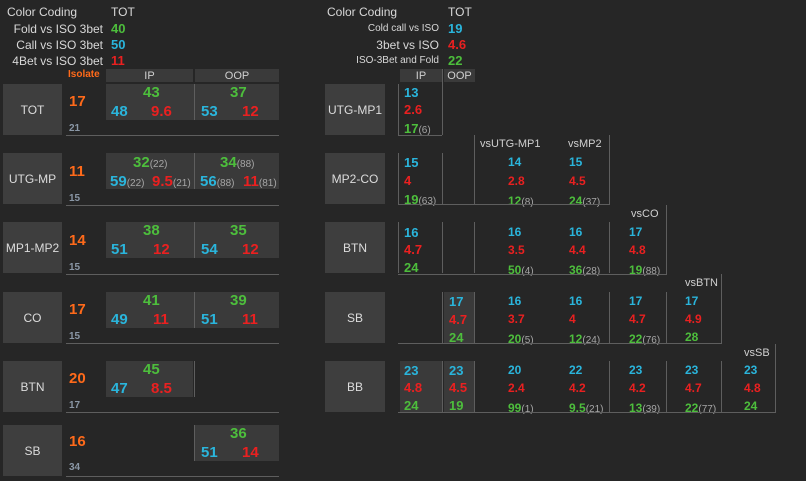 Image resolution: width=806 pixels, height=481 pixels. Describe the element at coordinates (514, 162) in the screenshot. I see `vs-utg-mp1-coldcall: 14` at that location.